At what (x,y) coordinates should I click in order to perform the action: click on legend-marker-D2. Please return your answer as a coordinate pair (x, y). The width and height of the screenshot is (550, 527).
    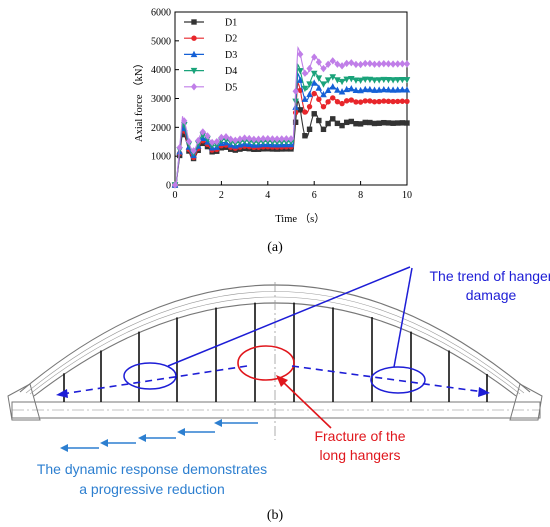
    Looking at the image, I should click on (194, 38).